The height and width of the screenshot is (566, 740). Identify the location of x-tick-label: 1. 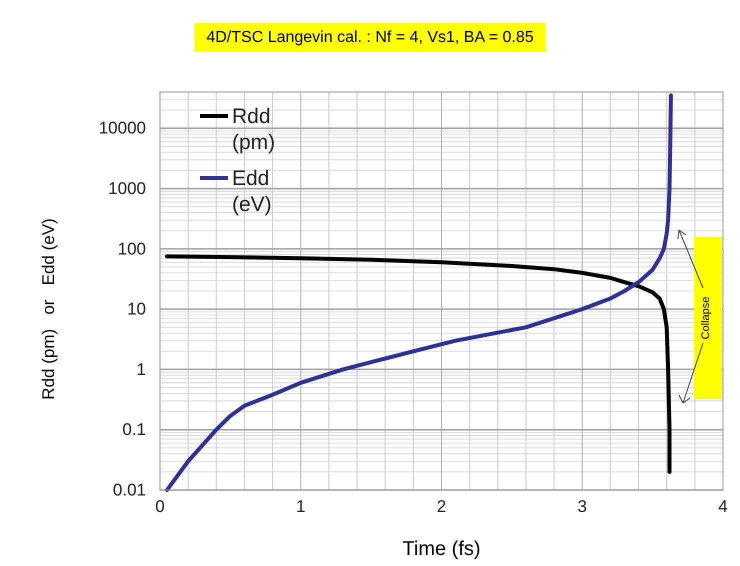
(301, 506).